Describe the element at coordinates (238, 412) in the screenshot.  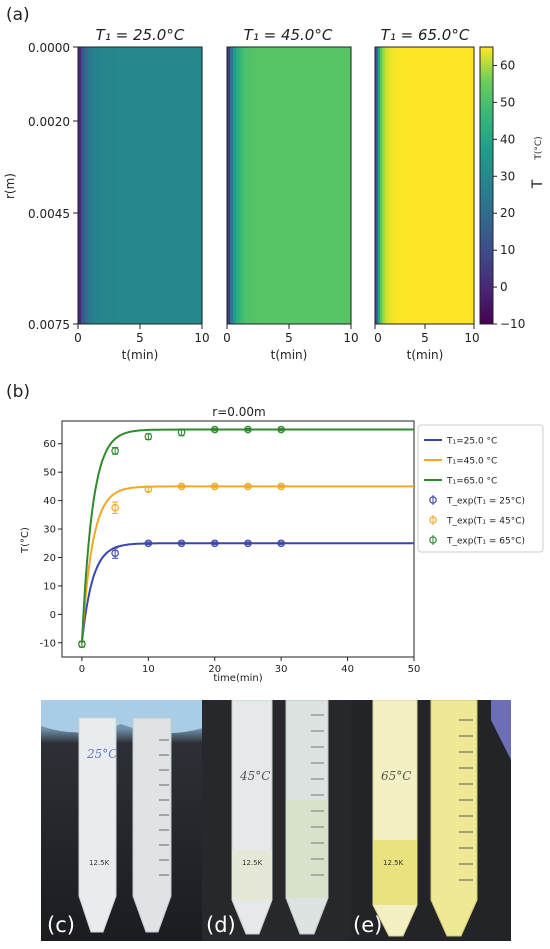
I see `chart-title: r=0.00m` at that location.